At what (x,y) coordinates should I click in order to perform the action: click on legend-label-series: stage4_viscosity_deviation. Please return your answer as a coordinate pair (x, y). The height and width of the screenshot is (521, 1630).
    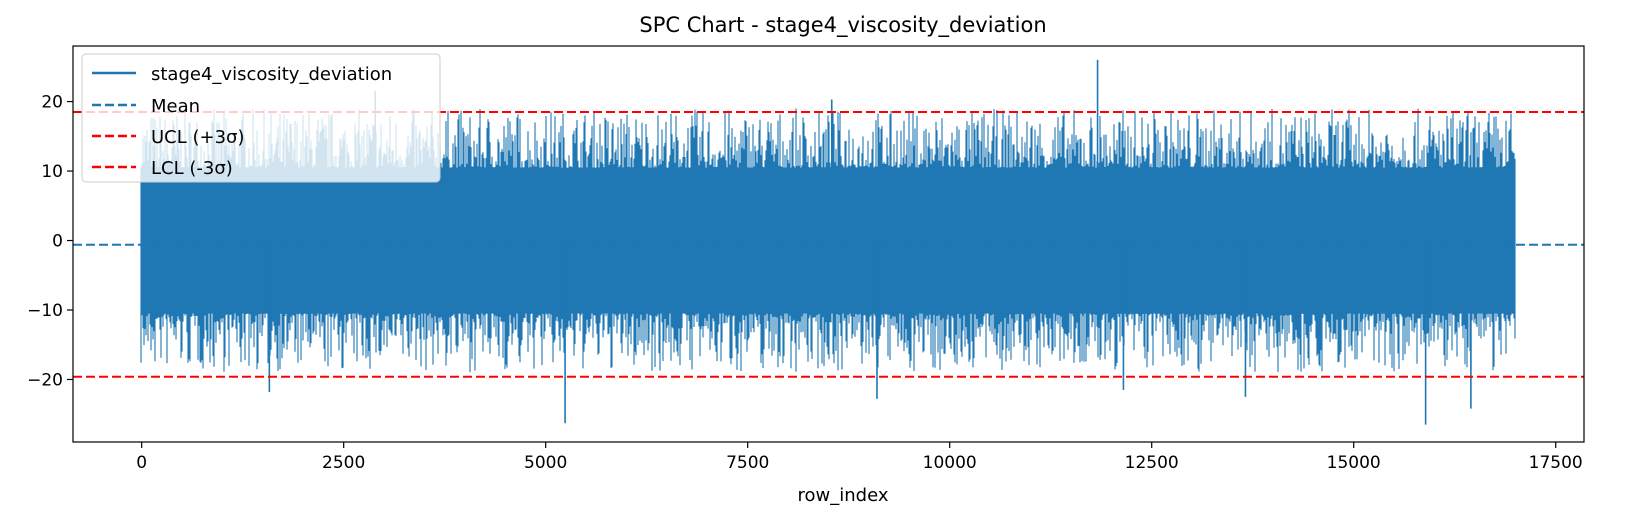
    Looking at the image, I should click on (271, 74).